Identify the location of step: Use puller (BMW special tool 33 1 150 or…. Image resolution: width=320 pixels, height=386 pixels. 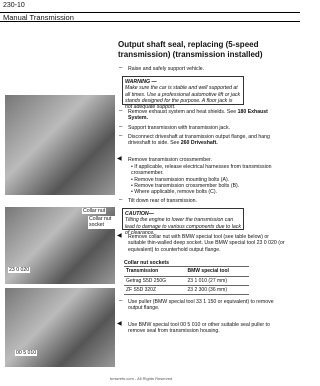
(201, 305).